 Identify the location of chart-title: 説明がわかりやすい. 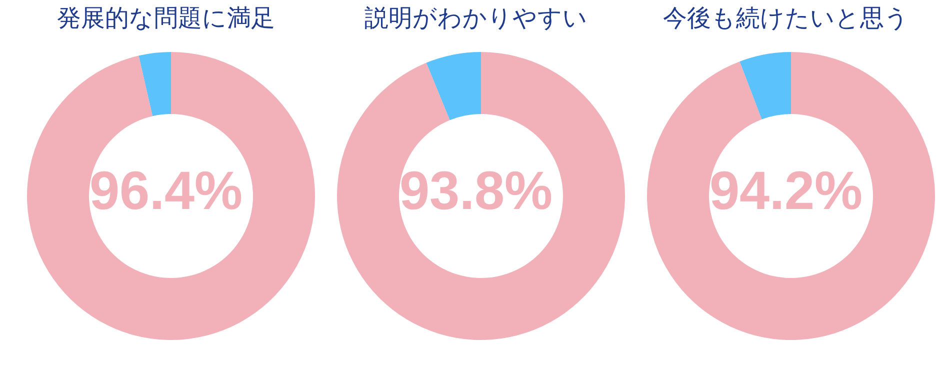
(476, 18).